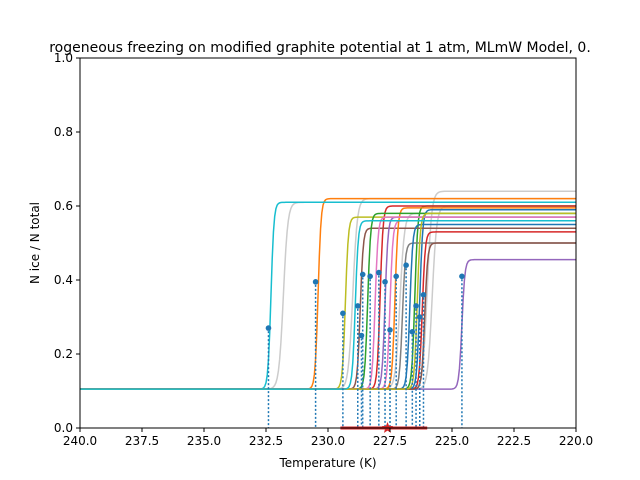 The image size is (640, 480). Describe the element at coordinates (80, 441) in the screenshot. I see `x-tick-label: 240.0` at that location.